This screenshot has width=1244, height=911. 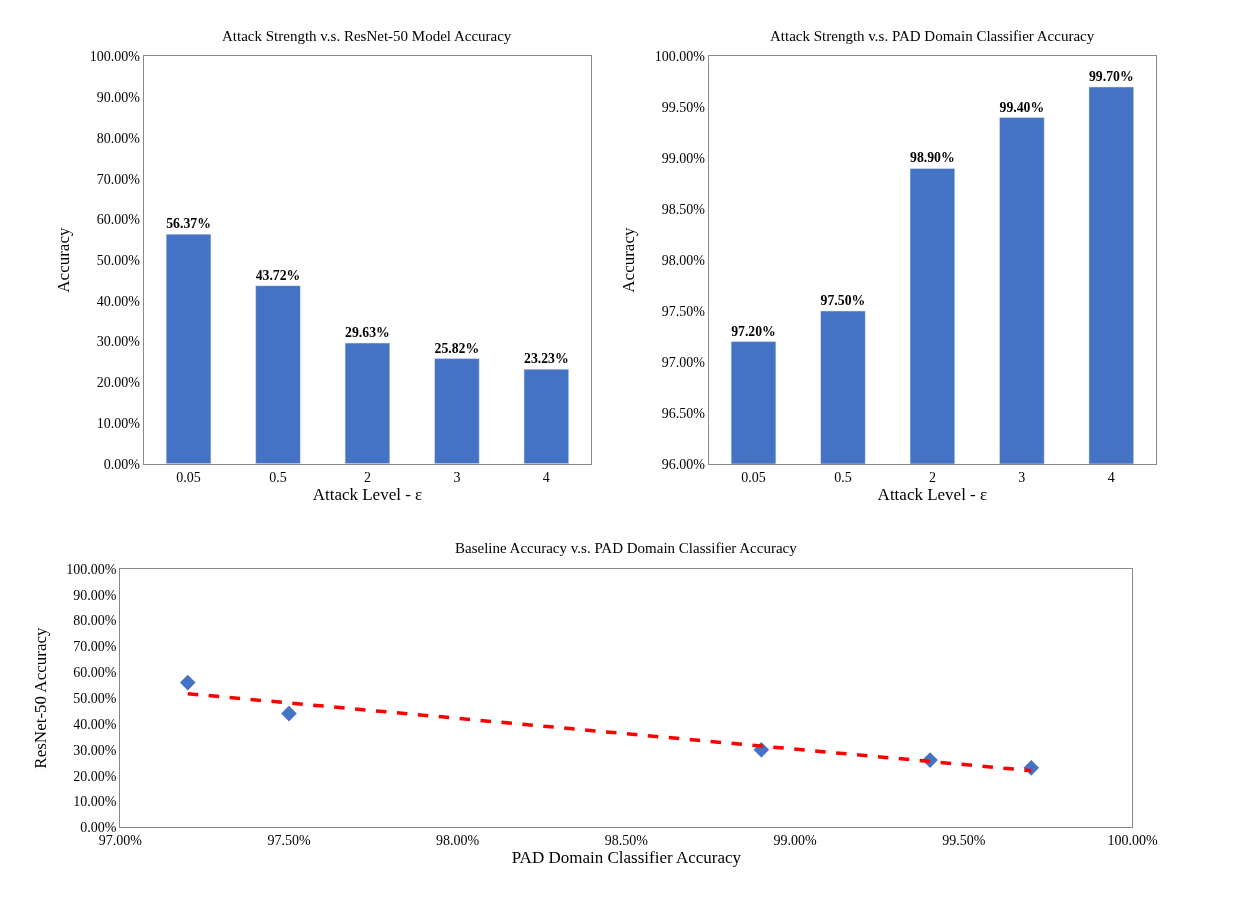 What do you see at coordinates (289, 841) in the screenshot?
I see `x-tick-label: 97.50%` at bounding box center [289, 841].